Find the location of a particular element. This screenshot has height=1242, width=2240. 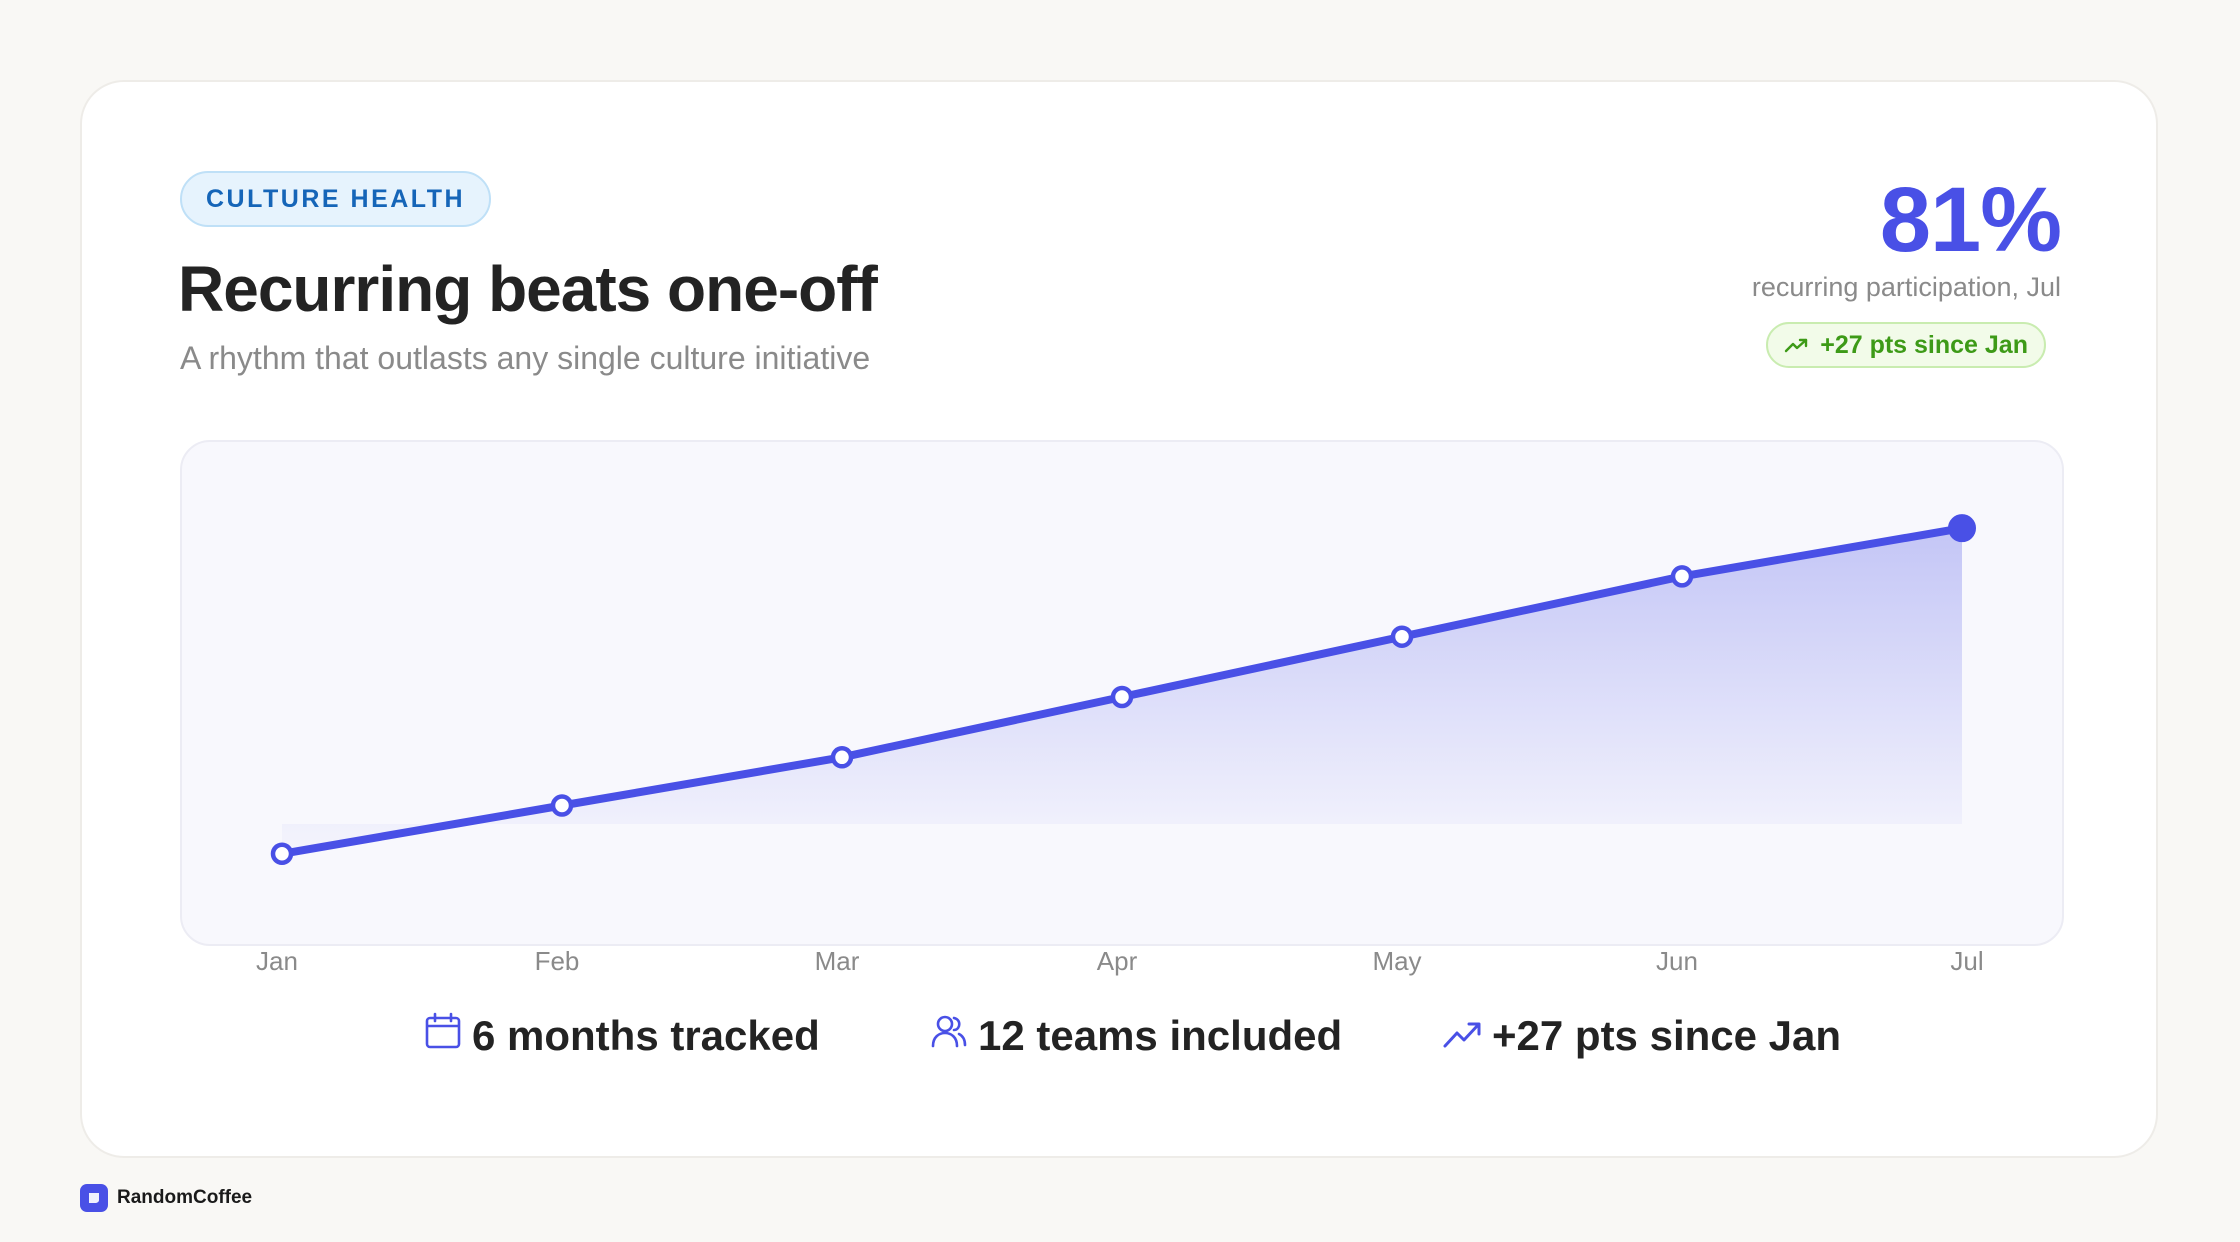

data-point-feb is located at coordinates (562, 805).